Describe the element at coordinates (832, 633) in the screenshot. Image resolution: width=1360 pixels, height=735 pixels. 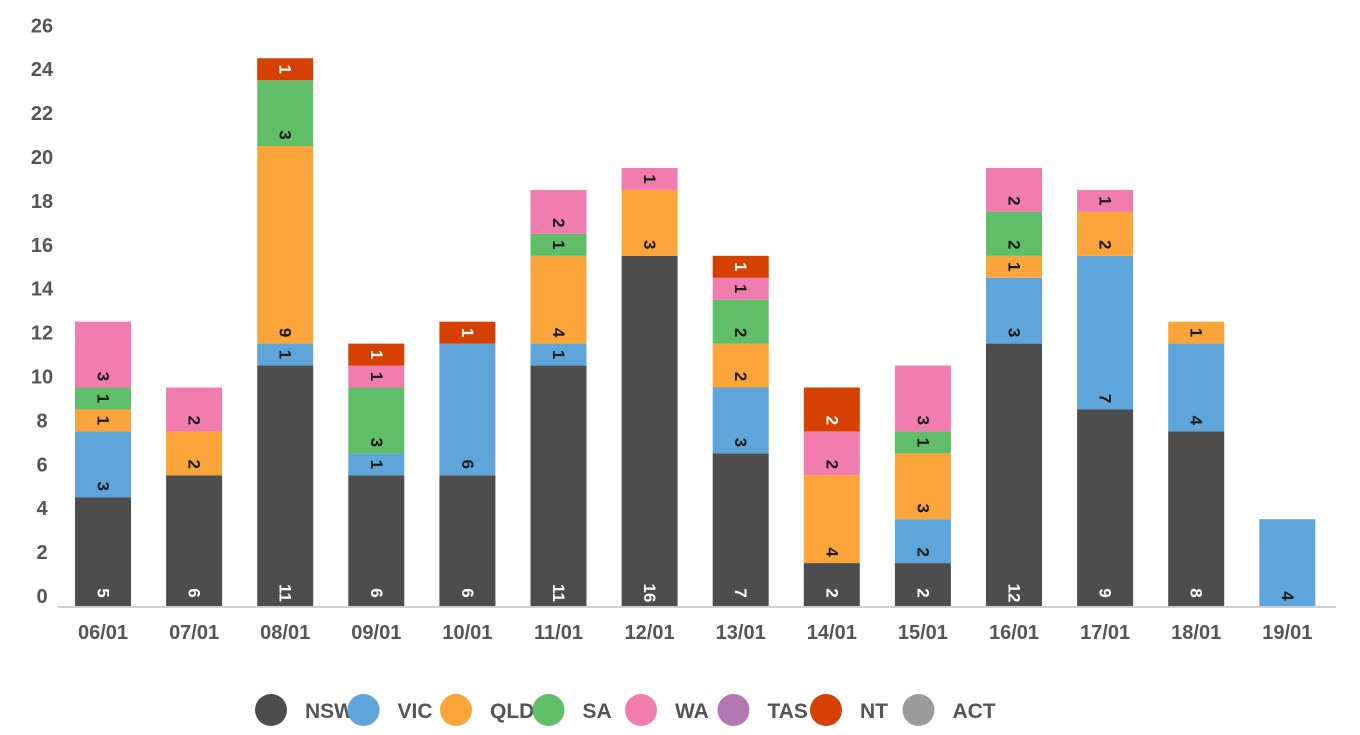
I see `x-tick-label: 14/01` at that location.